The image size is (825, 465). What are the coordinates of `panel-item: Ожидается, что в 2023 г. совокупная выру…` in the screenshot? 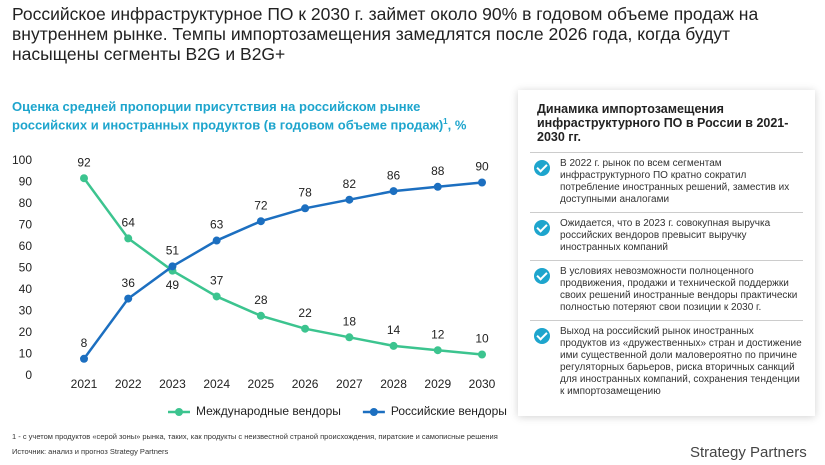 It's located at (666, 236).